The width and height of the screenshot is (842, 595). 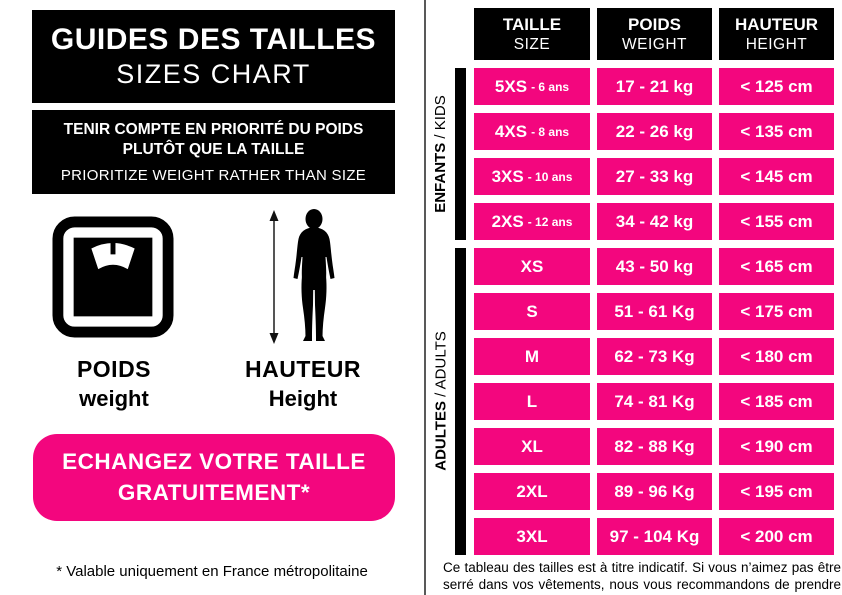 I want to click on header-size: TAILLE SIZE, so click(x=532, y=34).